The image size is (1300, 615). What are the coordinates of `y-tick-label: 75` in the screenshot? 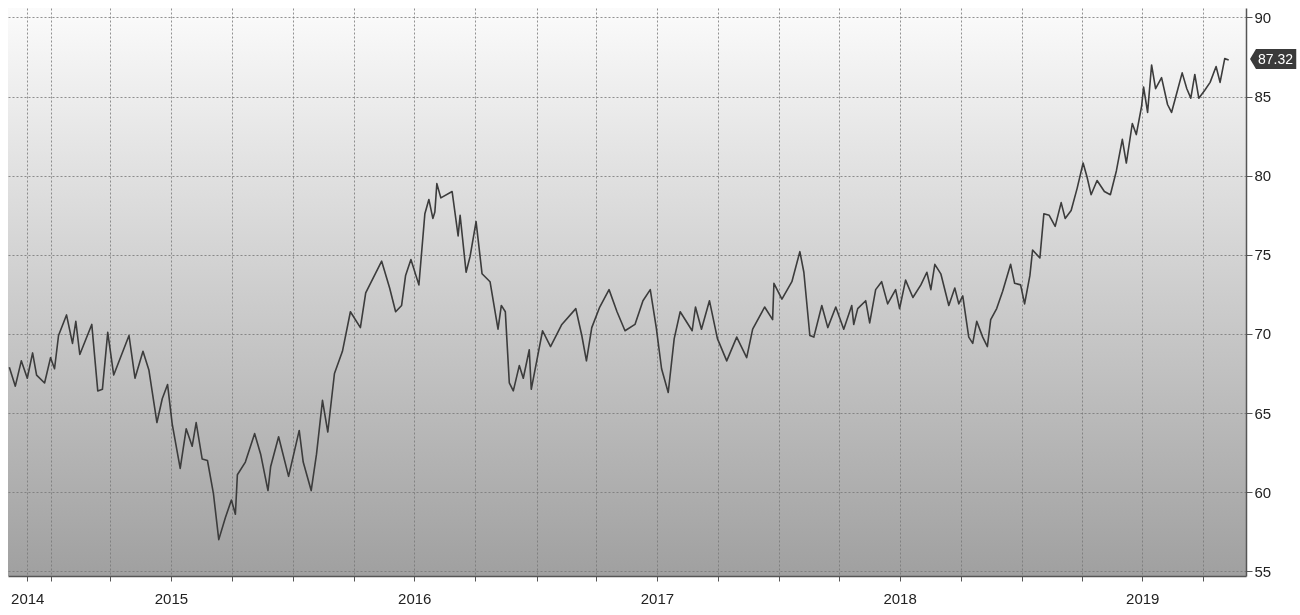 It's located at (1263, 255).